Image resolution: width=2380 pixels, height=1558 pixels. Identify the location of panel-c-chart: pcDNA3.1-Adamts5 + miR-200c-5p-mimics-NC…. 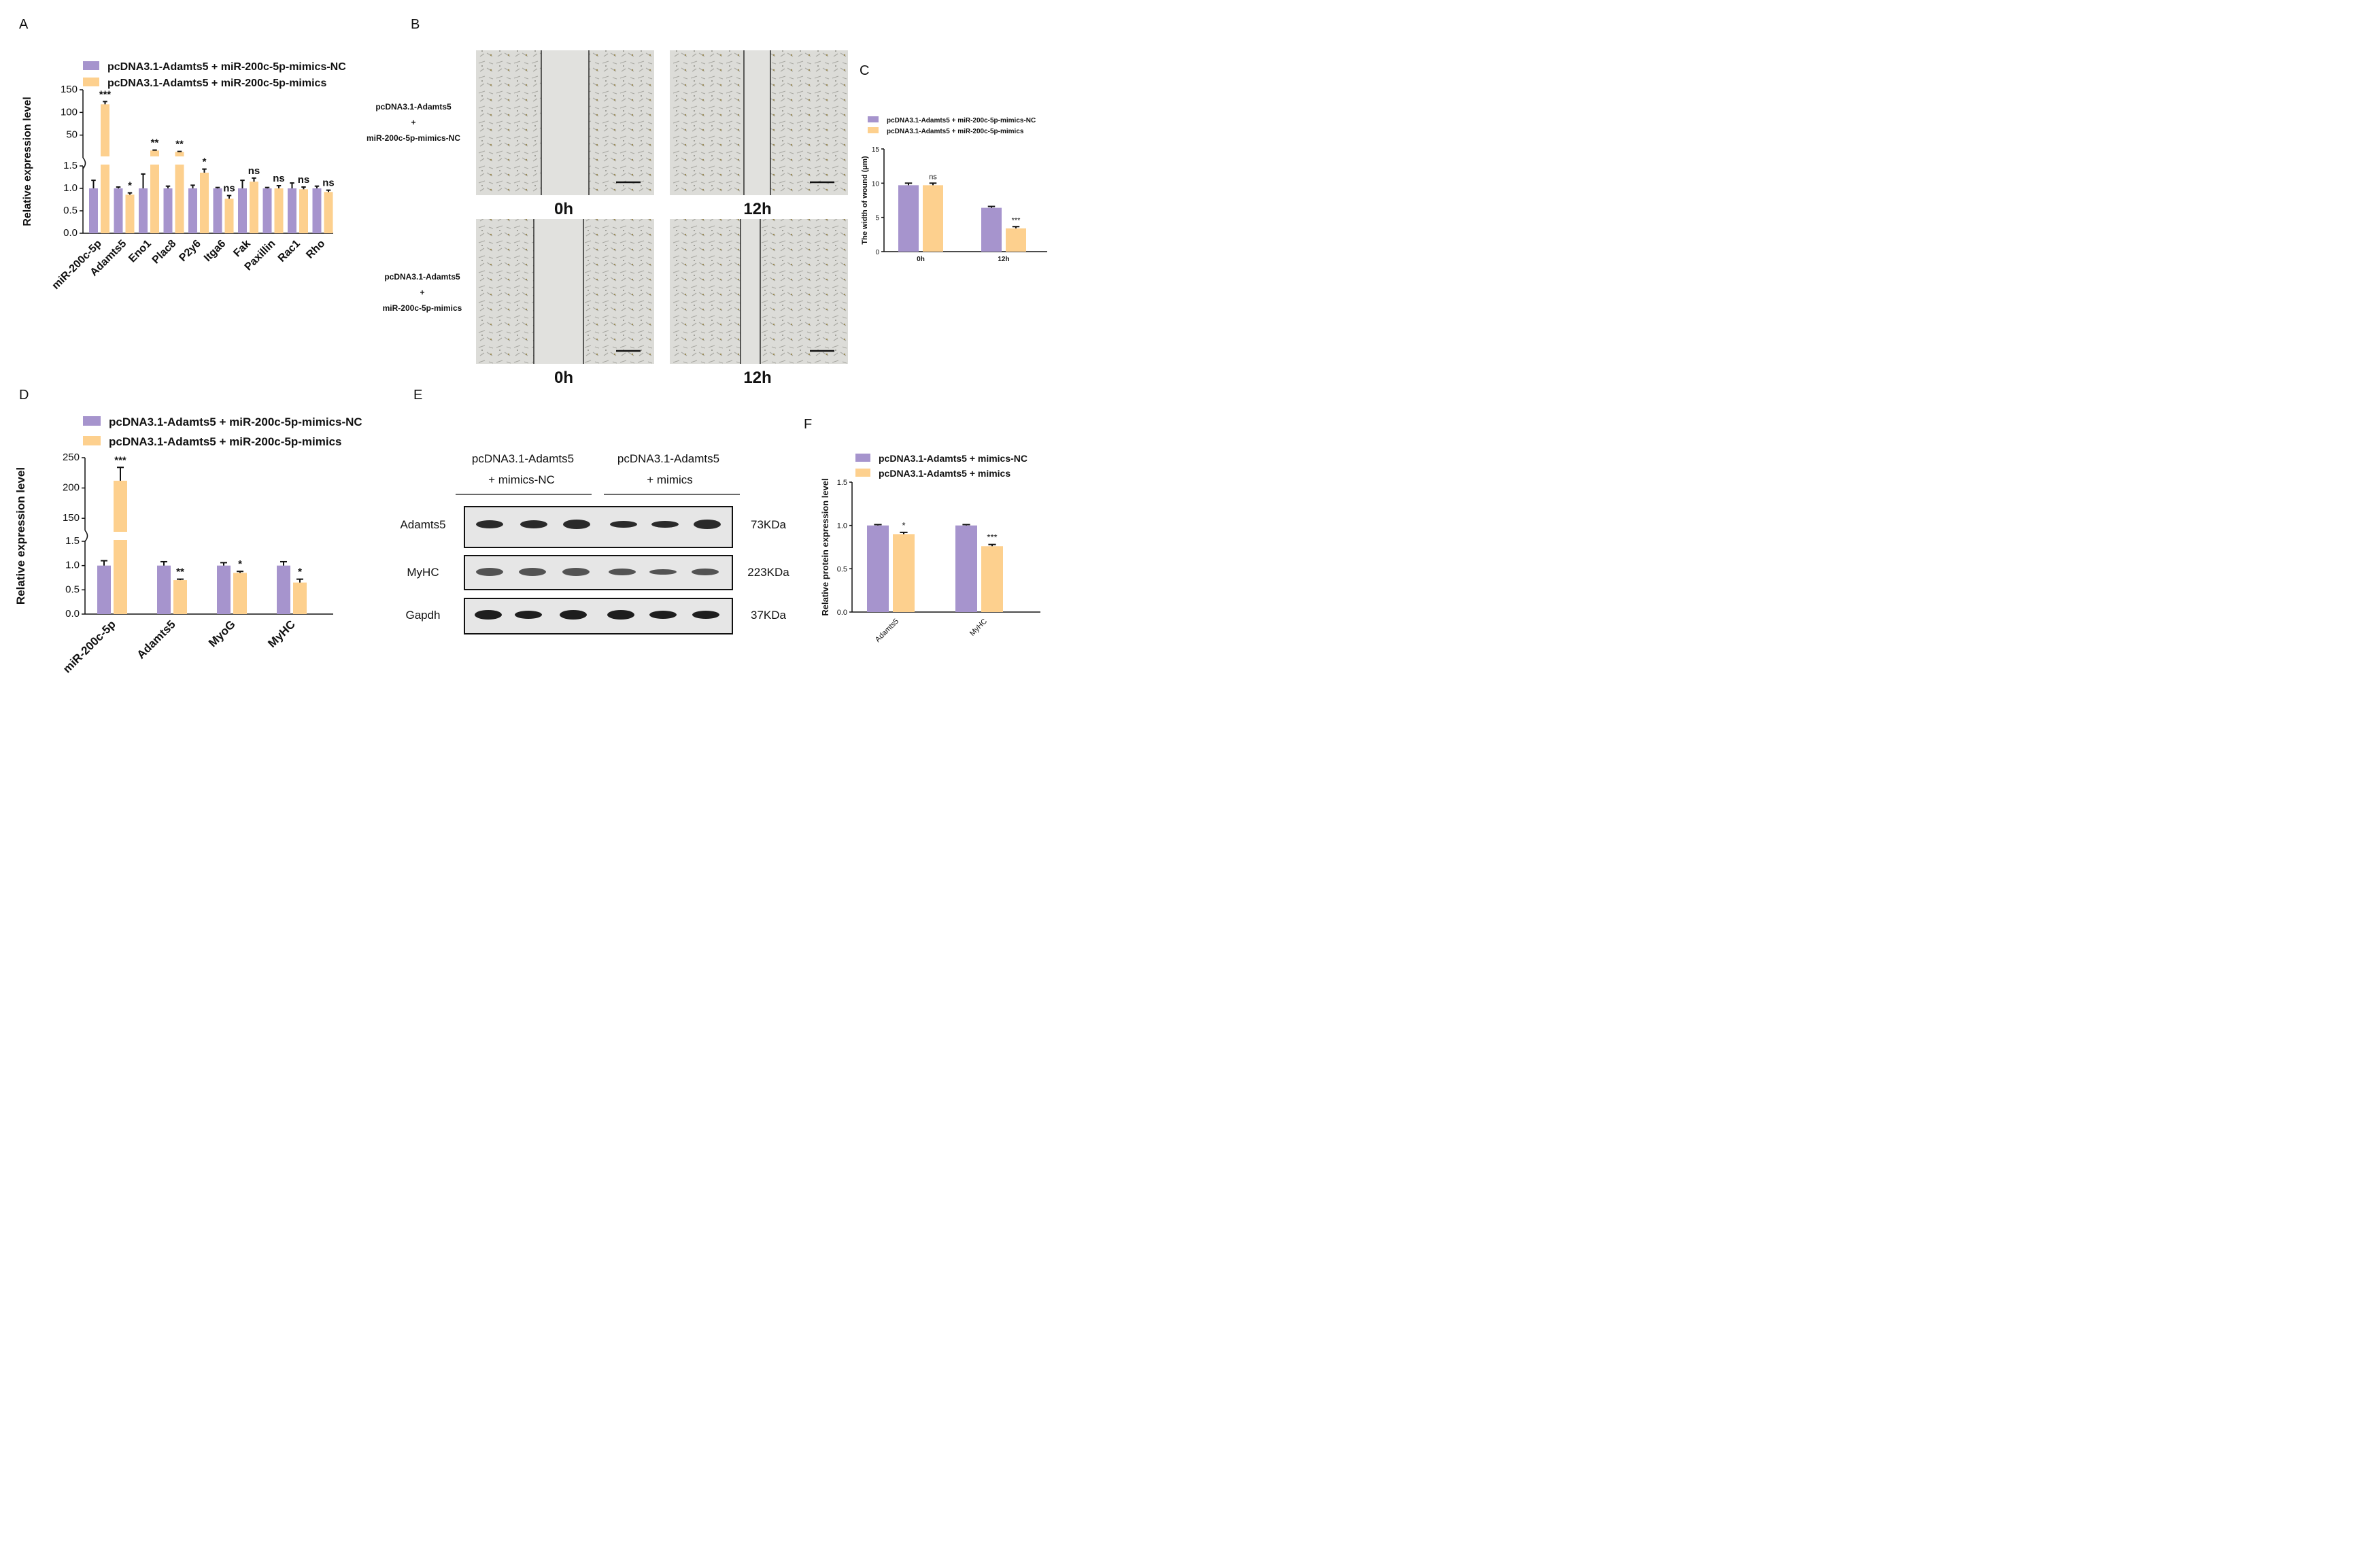
(954, 189).